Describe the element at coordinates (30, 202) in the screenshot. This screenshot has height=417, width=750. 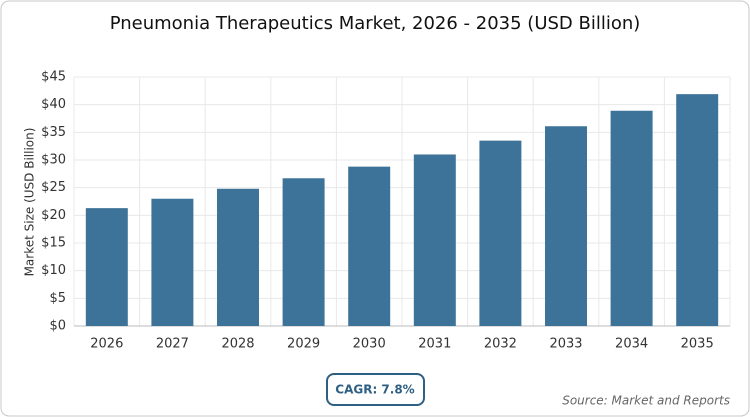
I see `y-axis-label: Market Size (USD Billion)` at that location.